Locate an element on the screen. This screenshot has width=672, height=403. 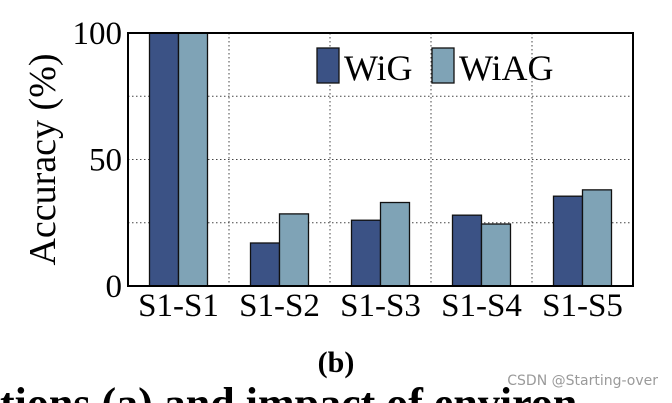
legend-label-wiag: WiAG is located at coordinates (506, 68).